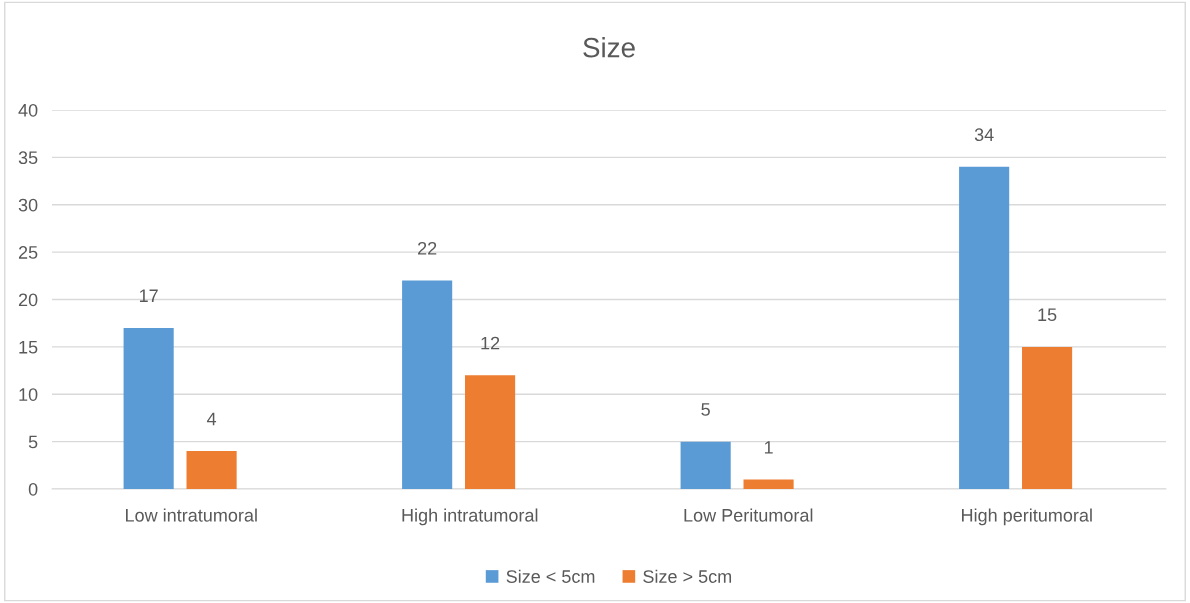 Image resolution: width=1190 pixels, height=603 pixels. Describe the element at coordinates (748, 515) in the screenshot. I see `x-tick-label: Low Peritumoral` at that location.